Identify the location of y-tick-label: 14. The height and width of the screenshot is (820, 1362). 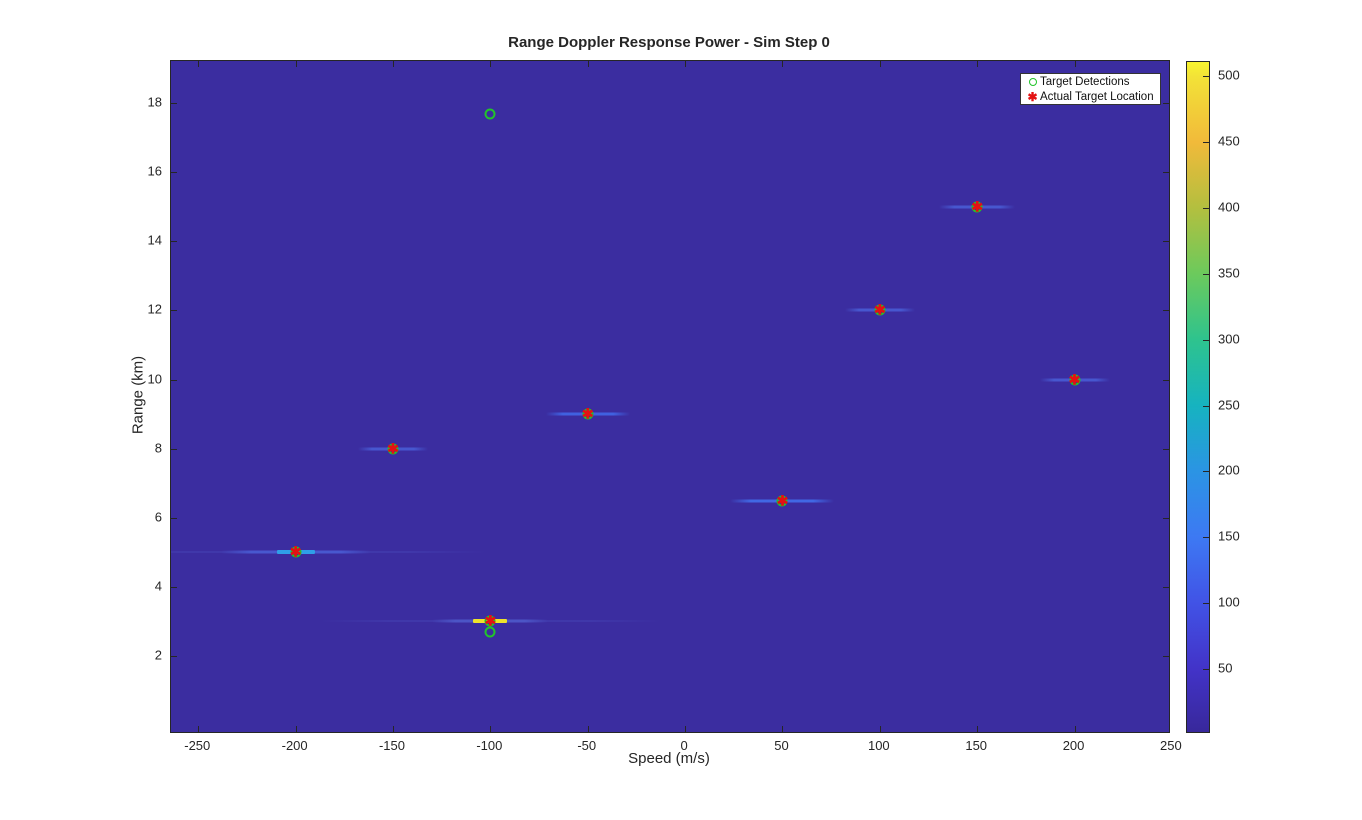
(154, 240).